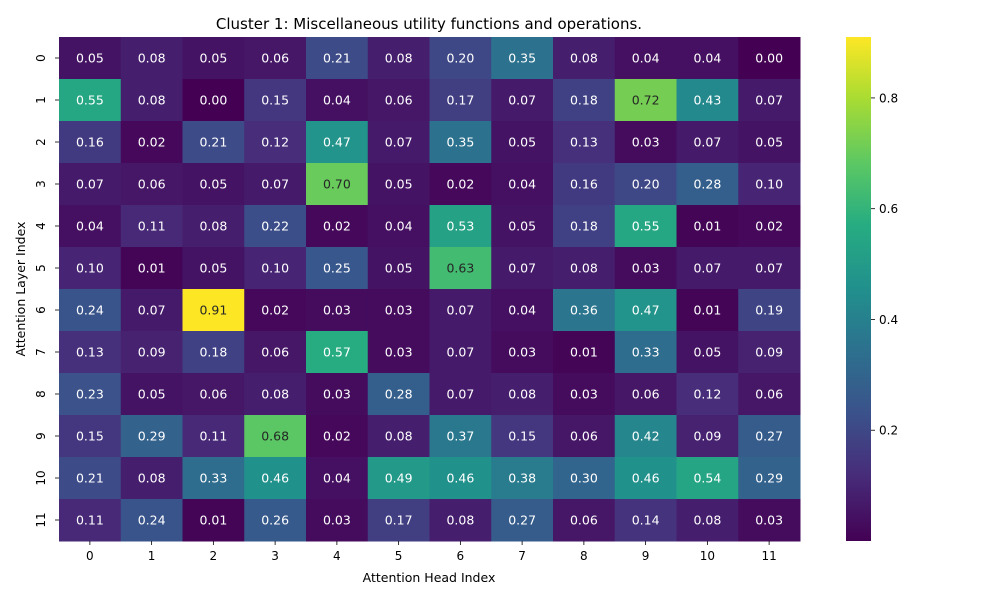 The height and width of the screenshot is (600, 1000). What do you see at coordinates (90, 478) in the screenshot?
I see `cell-value-label: 0.21` at bounding box center [90, 478].